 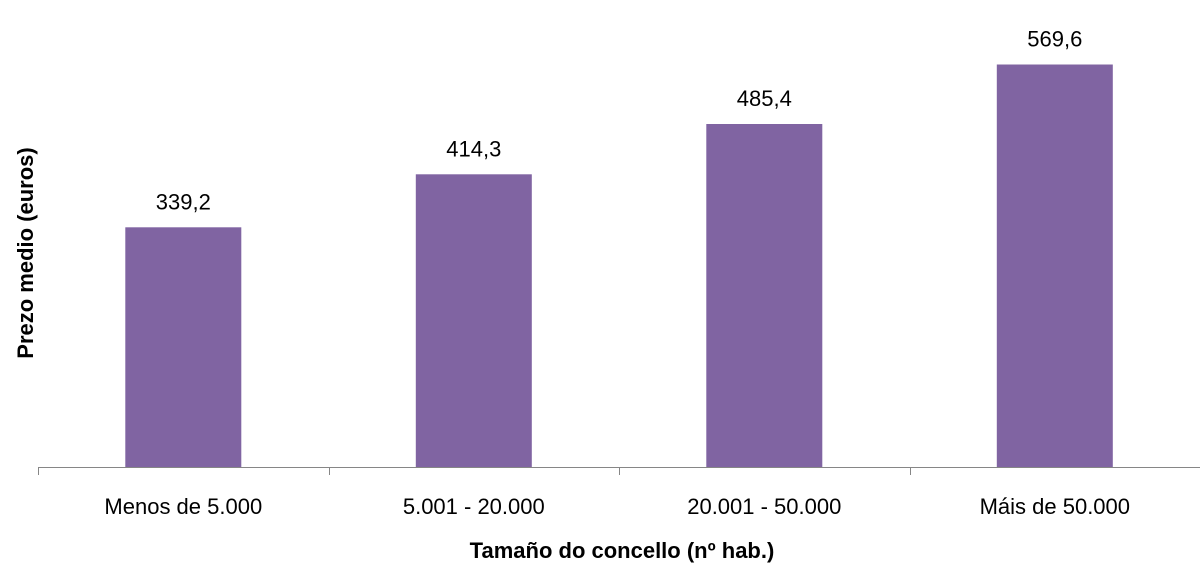 I want to click on y-axis-title: Prezo medio (euros), so click(x=25, y=252).